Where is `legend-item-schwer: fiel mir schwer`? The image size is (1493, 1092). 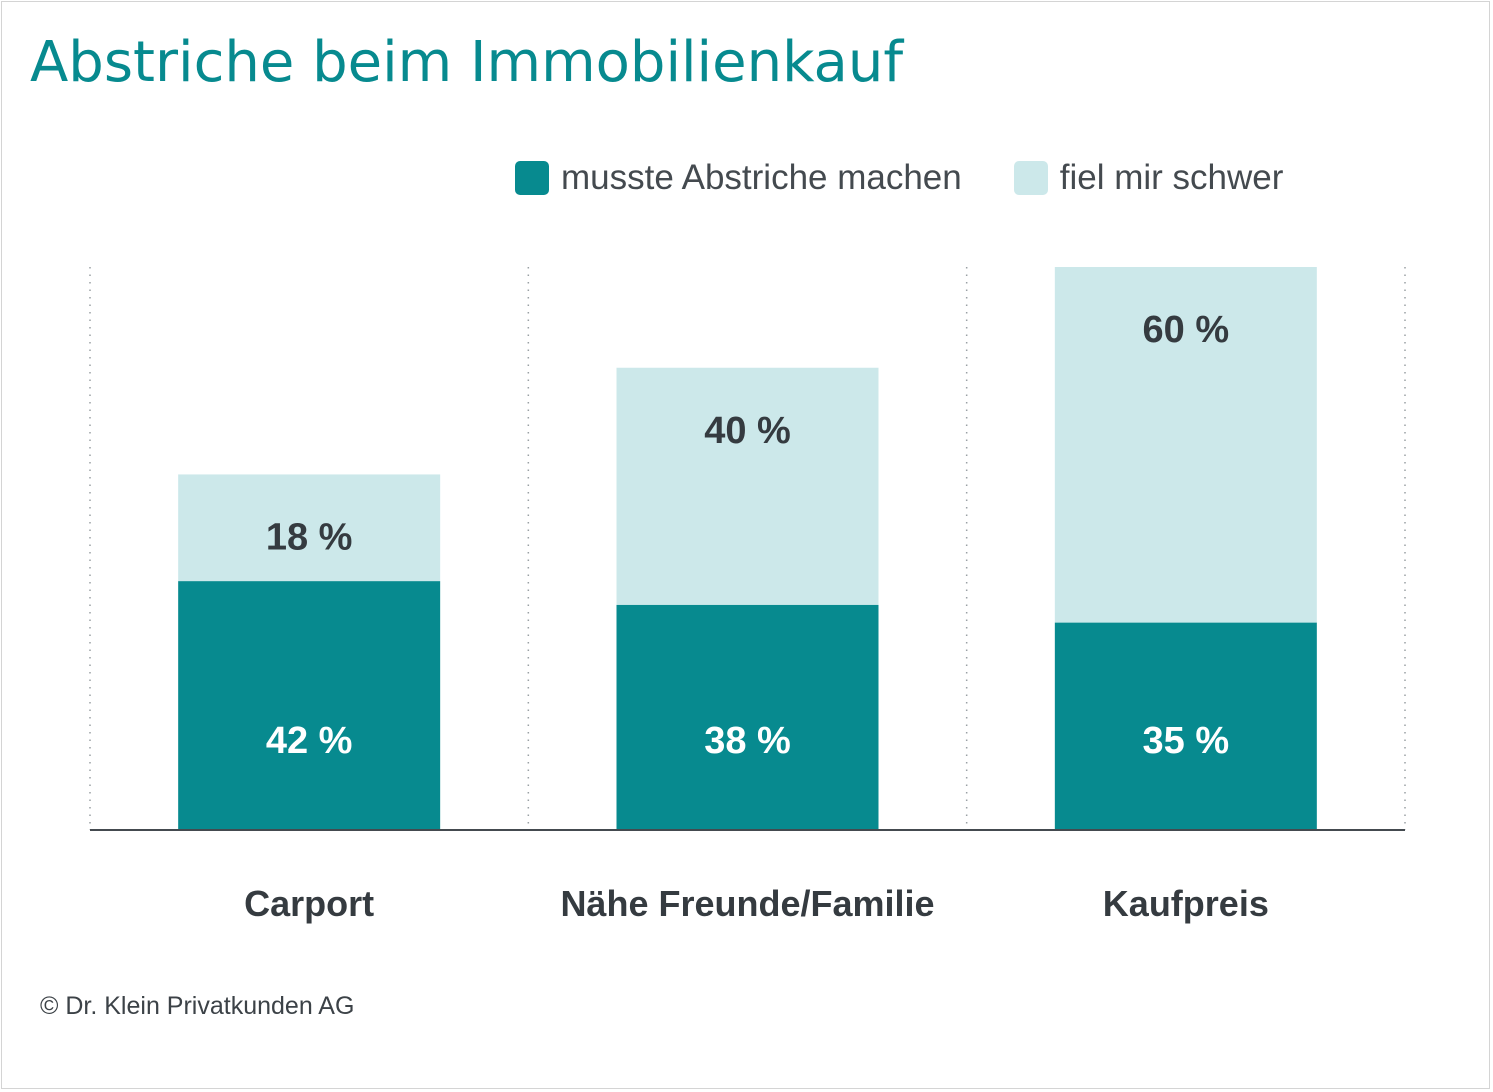 legend-item-schwer: fiel mir schwer is located at coordinates (1148, 178).